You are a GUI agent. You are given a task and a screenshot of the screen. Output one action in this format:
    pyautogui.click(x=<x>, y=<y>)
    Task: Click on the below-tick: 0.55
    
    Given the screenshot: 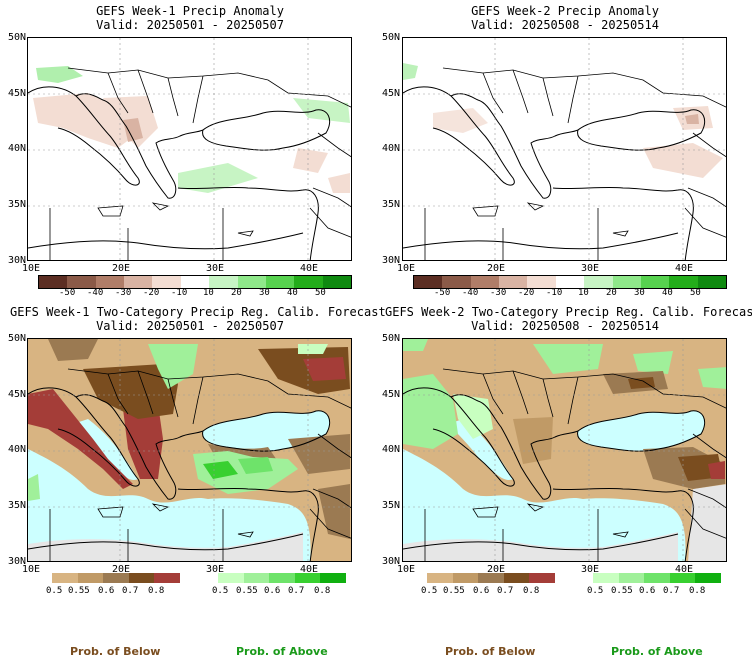 What is the action you would take?
    pyautogui.click(x=79, y=591)
    